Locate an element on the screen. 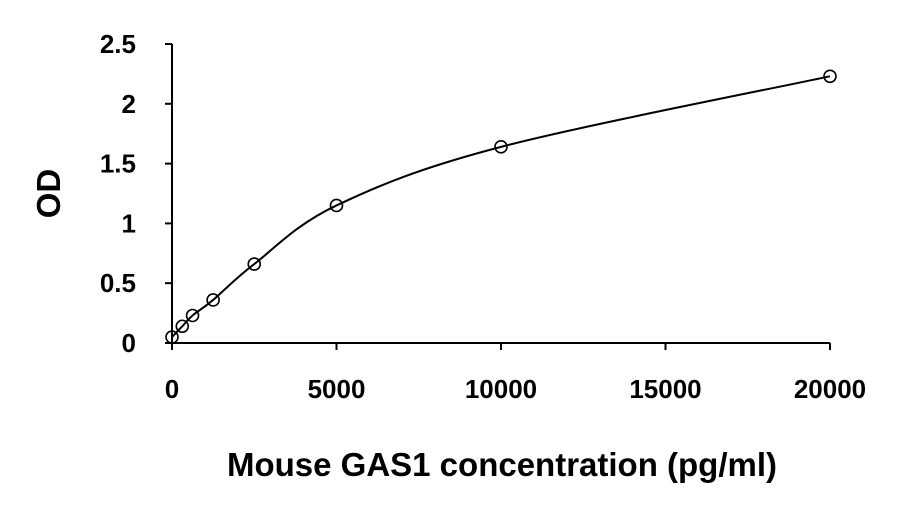 The height and width of the screenshot is (508, 913). y-tick-label: 2.5 is located at coordinates (118, 44).